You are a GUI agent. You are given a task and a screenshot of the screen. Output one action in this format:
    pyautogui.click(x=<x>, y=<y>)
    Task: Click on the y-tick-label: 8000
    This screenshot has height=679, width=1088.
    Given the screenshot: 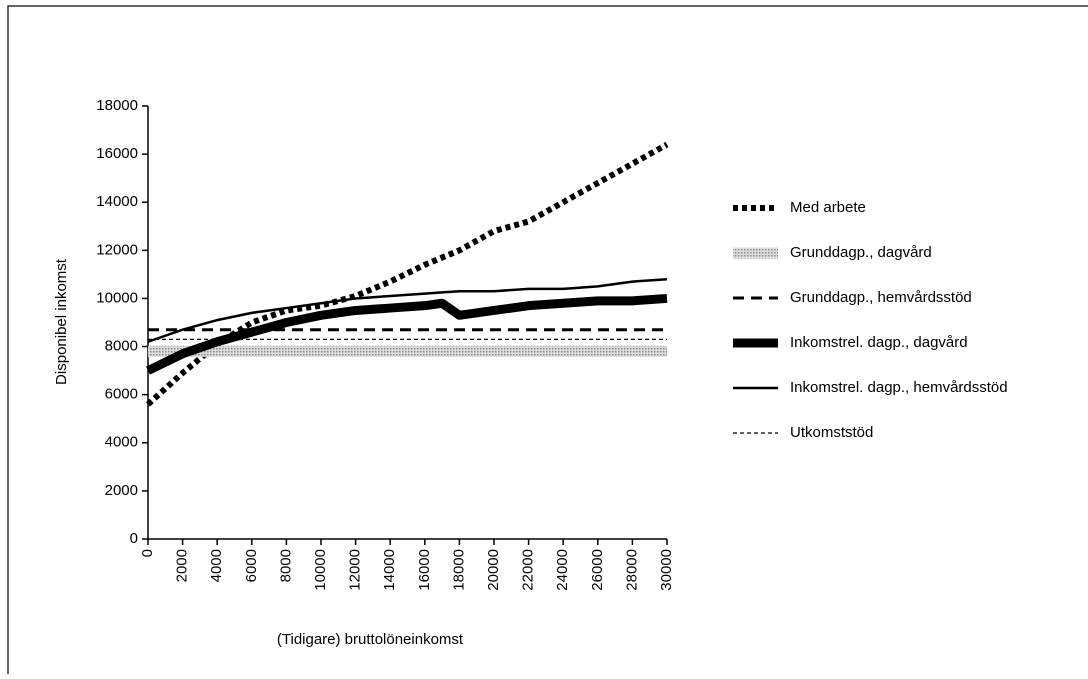 What is the action you would take?
    pyautogui.click(x=121, y=346)
    